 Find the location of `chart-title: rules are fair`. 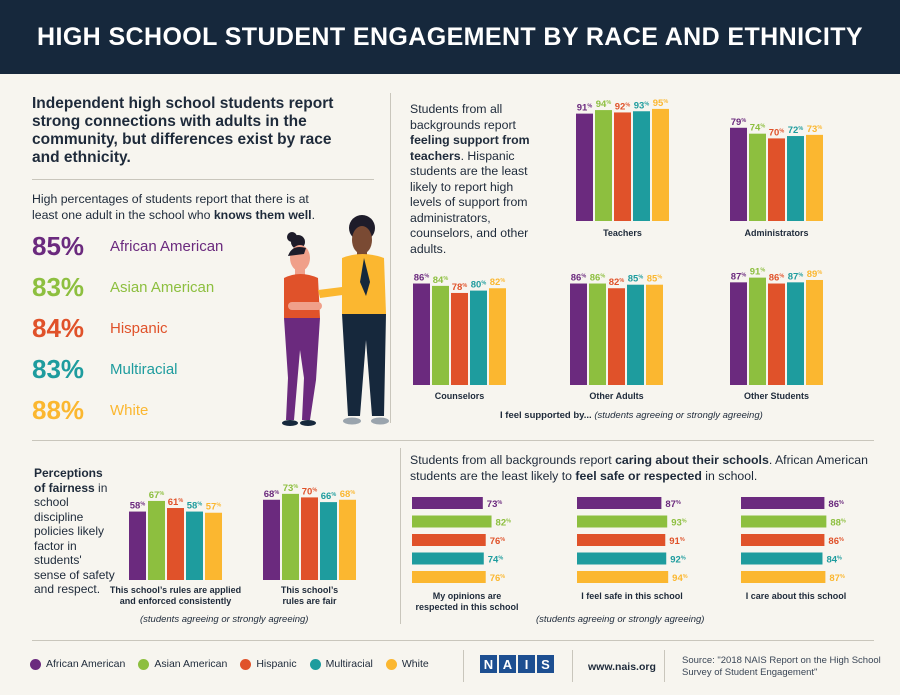

chart-title: rules are fair is located at coordinates (309, 601).